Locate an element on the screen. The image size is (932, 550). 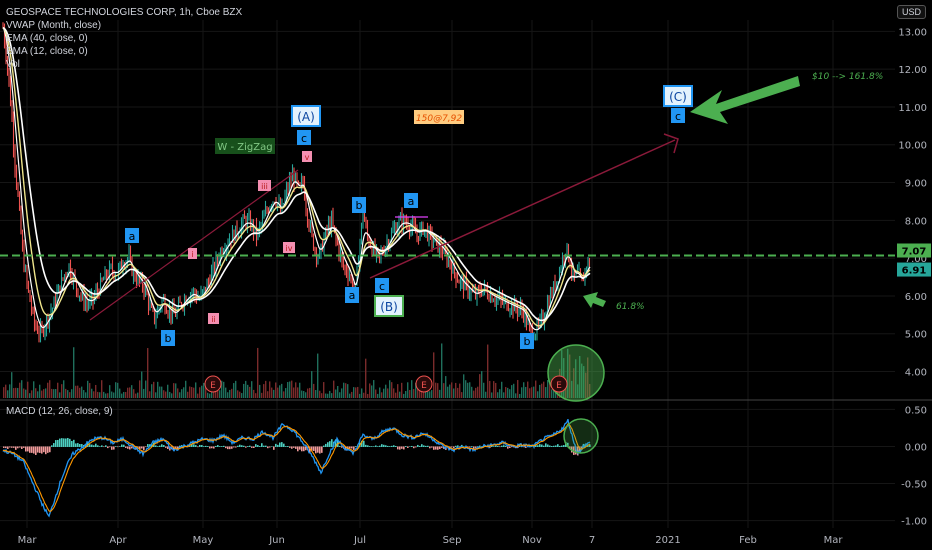
macd-indicator-label: MACD (12, 26, close, 9) is located at coordinates (59, 411).